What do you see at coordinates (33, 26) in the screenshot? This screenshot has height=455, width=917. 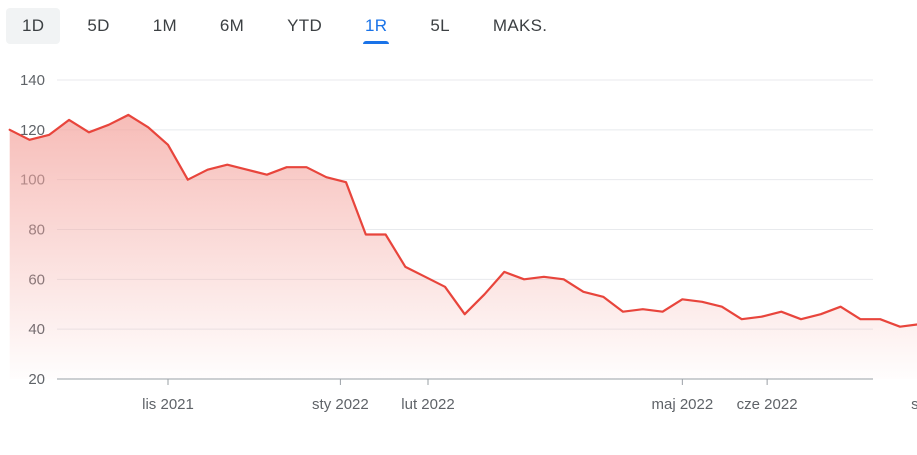 I see `range-tab-1d: 1D` at bounding box center [33, 26].